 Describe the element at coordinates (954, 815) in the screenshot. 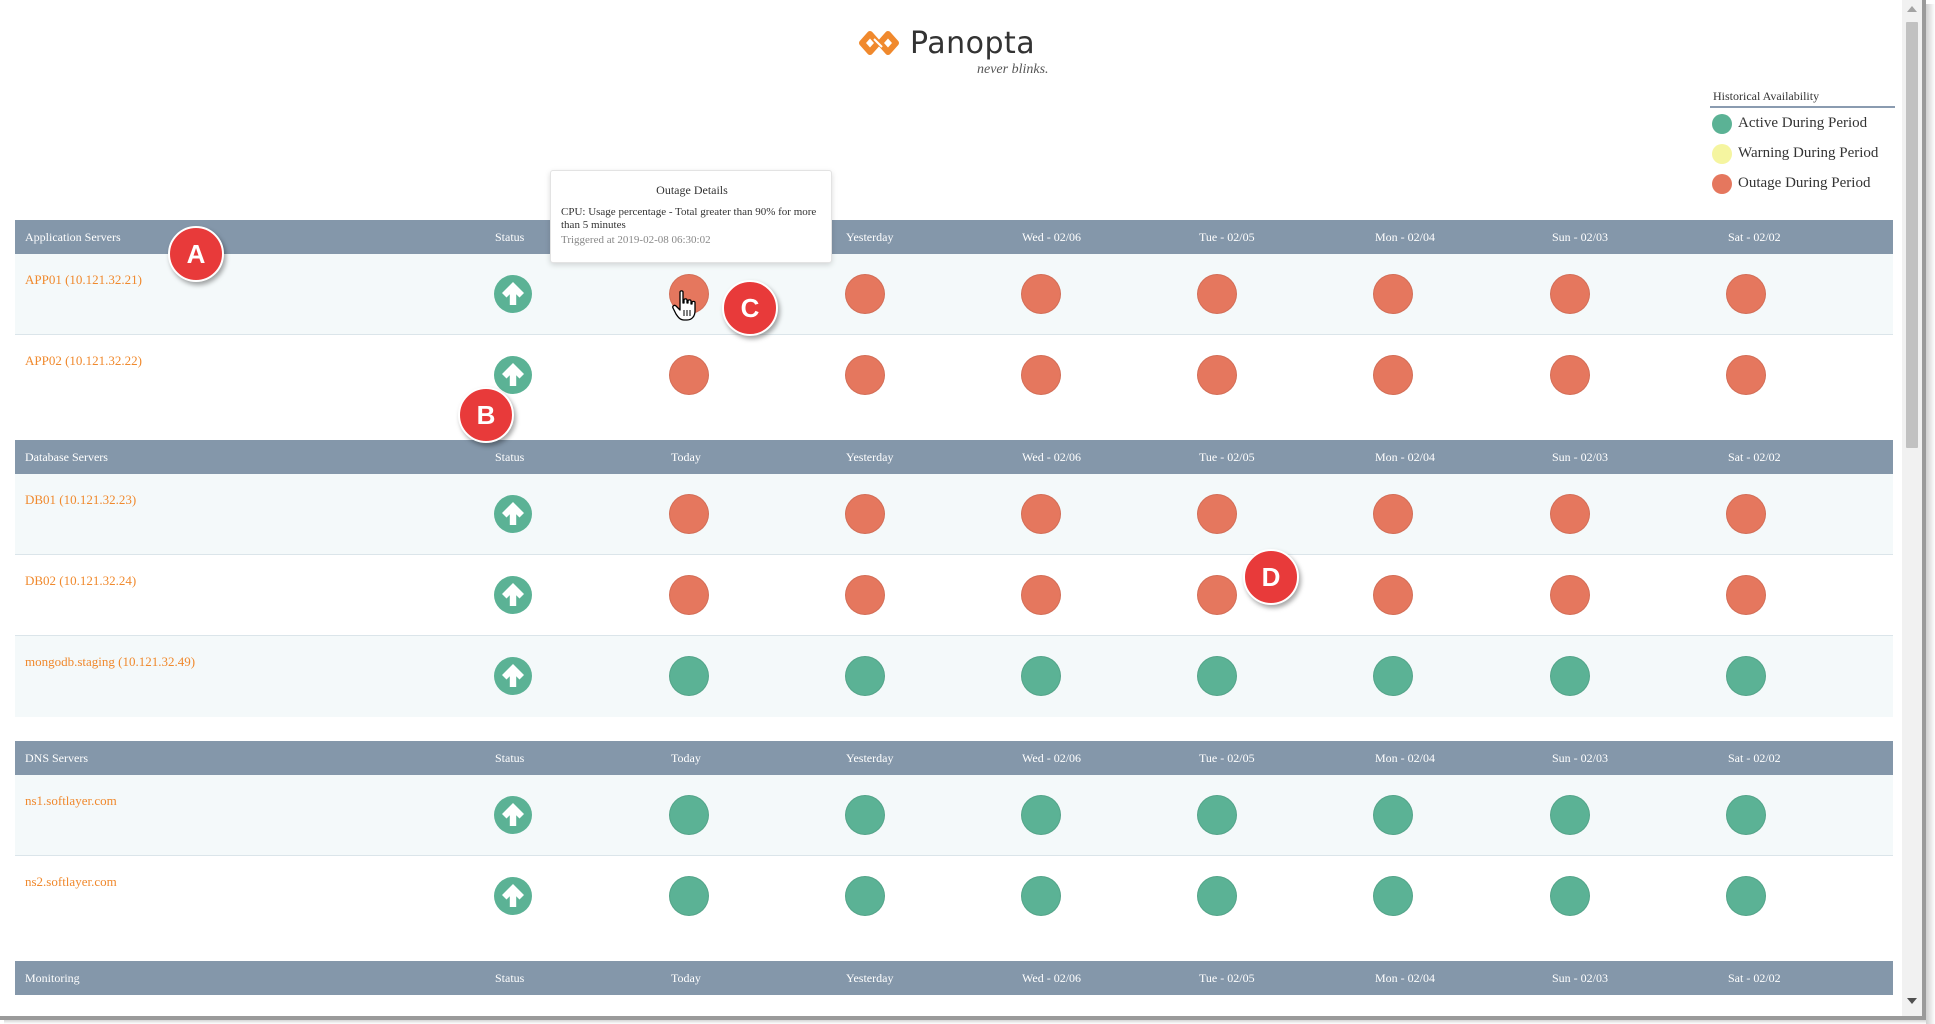

I see `server-row: ns1.softlayer.com` at that location.